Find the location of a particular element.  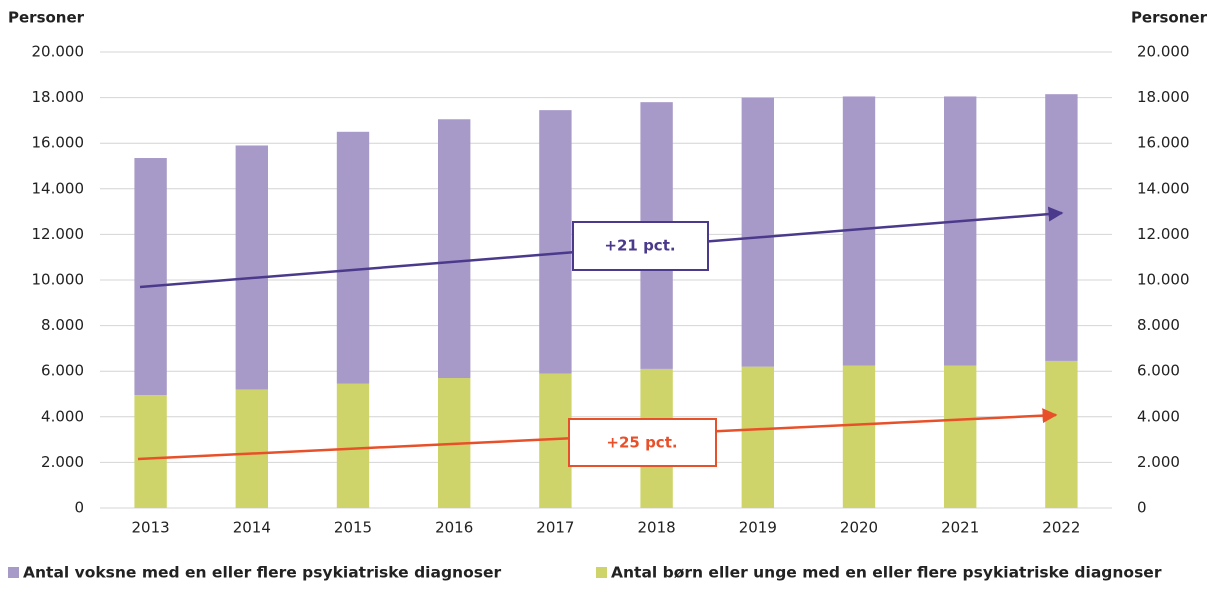

y-tick-label: 8.000 is located at coordinates (62, 325).